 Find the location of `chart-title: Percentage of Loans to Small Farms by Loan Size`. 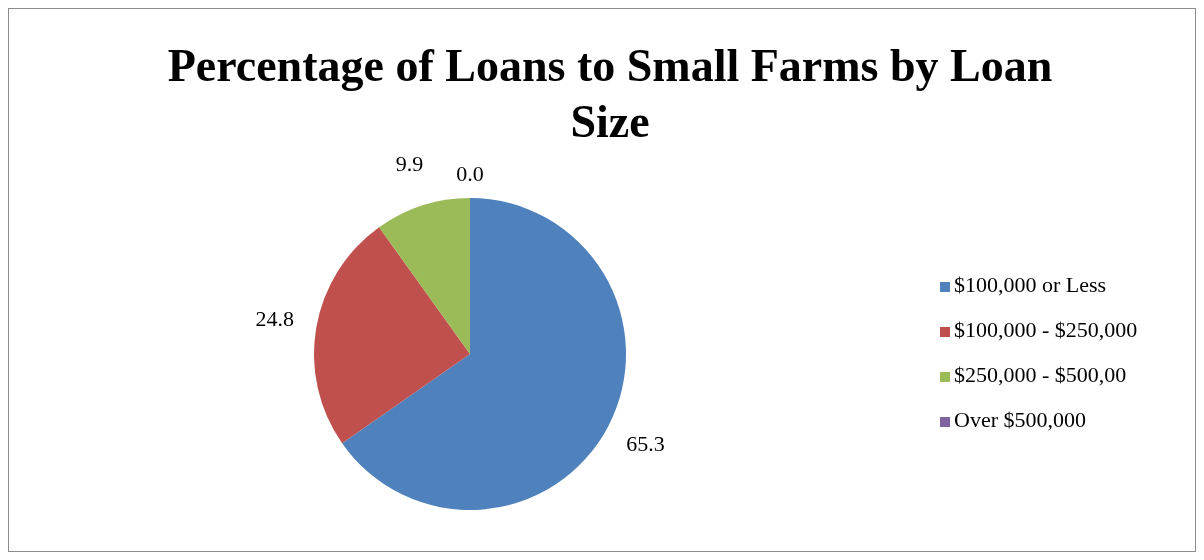

chart-title: Percentage of Loans to Small Farms by Loan Size is located at coordinates (610, 93).